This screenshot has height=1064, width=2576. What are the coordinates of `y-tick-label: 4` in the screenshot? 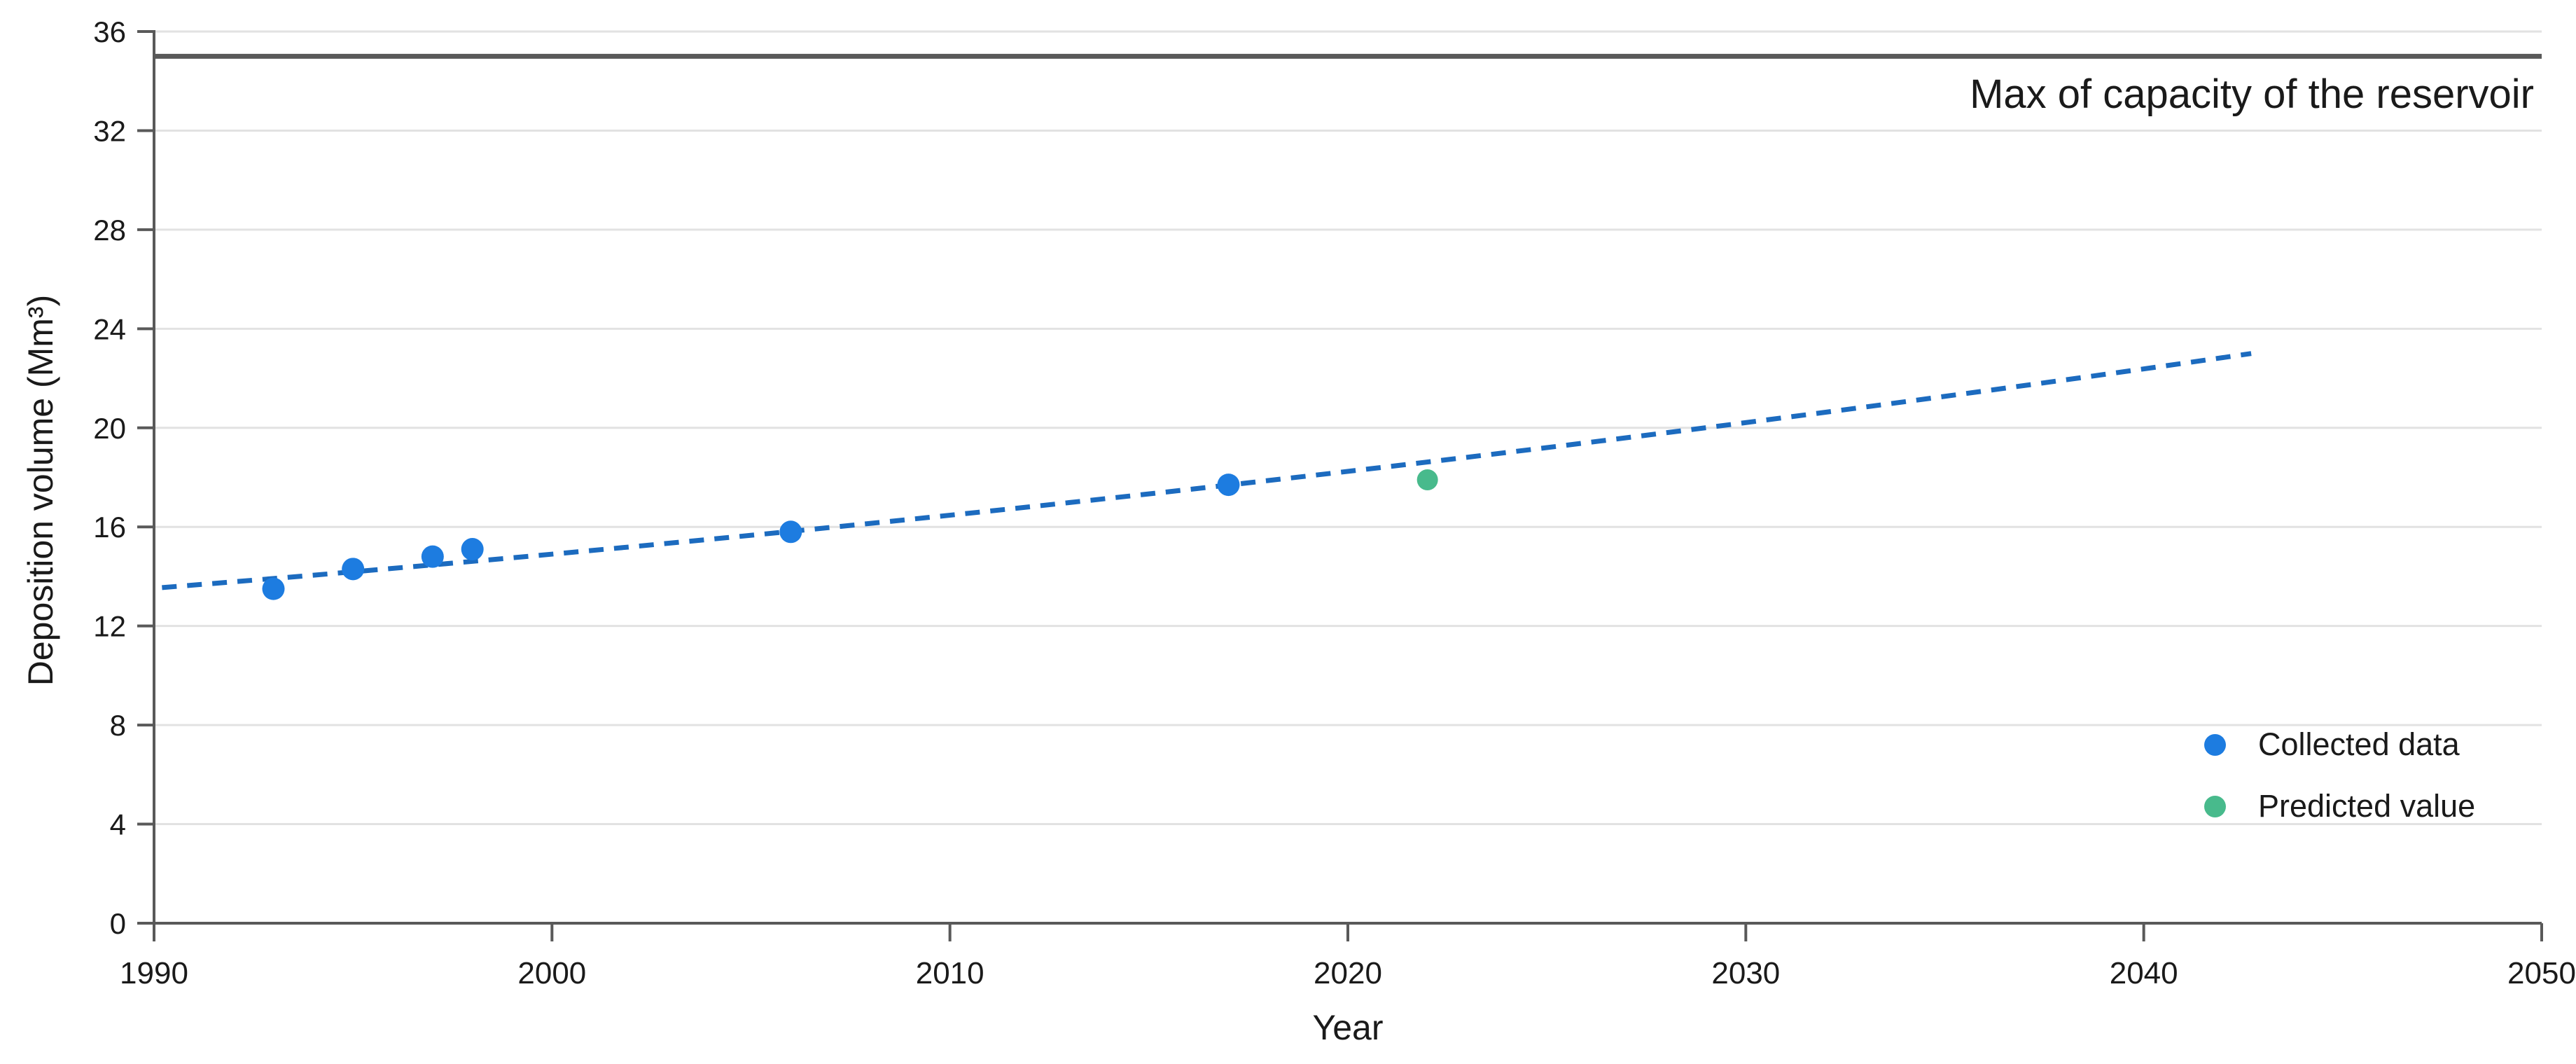 It's located at (118, 824).